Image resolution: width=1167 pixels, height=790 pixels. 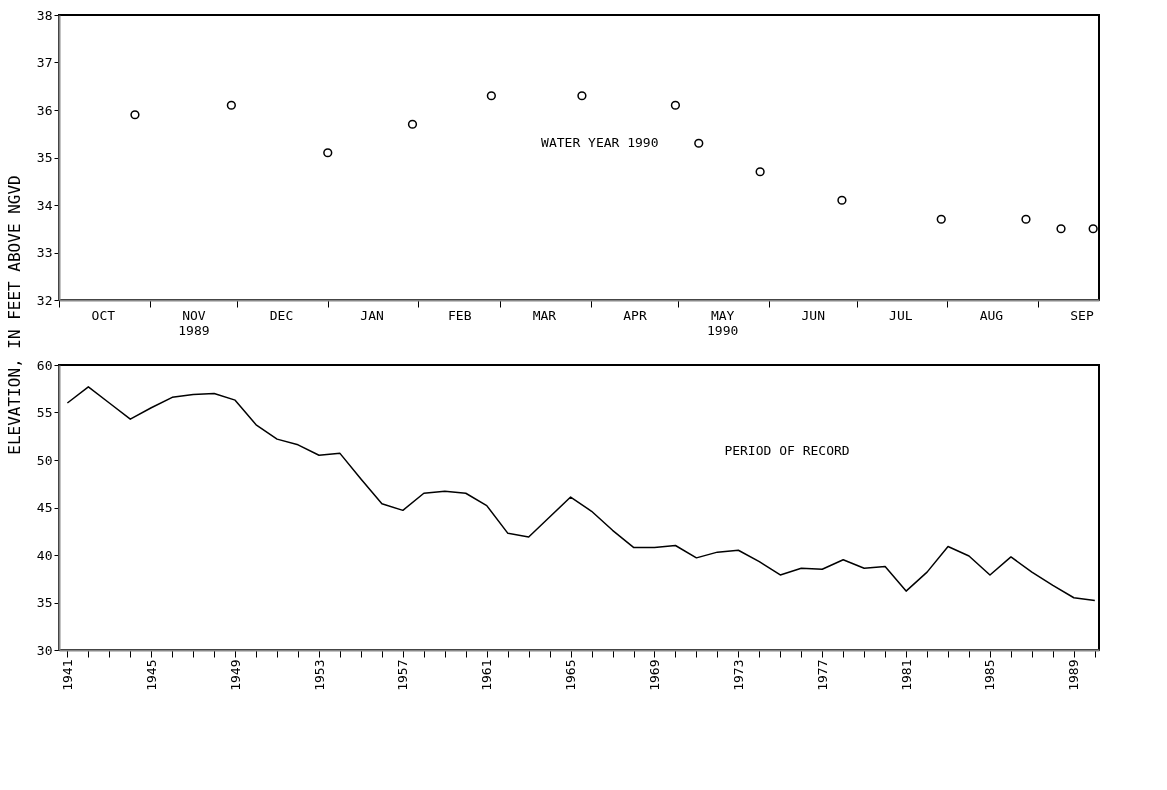 What do you see at coordinates (544, 315) in the screenshot?
I see `x-tick-label: MAR` at bounding box center [544, 315].